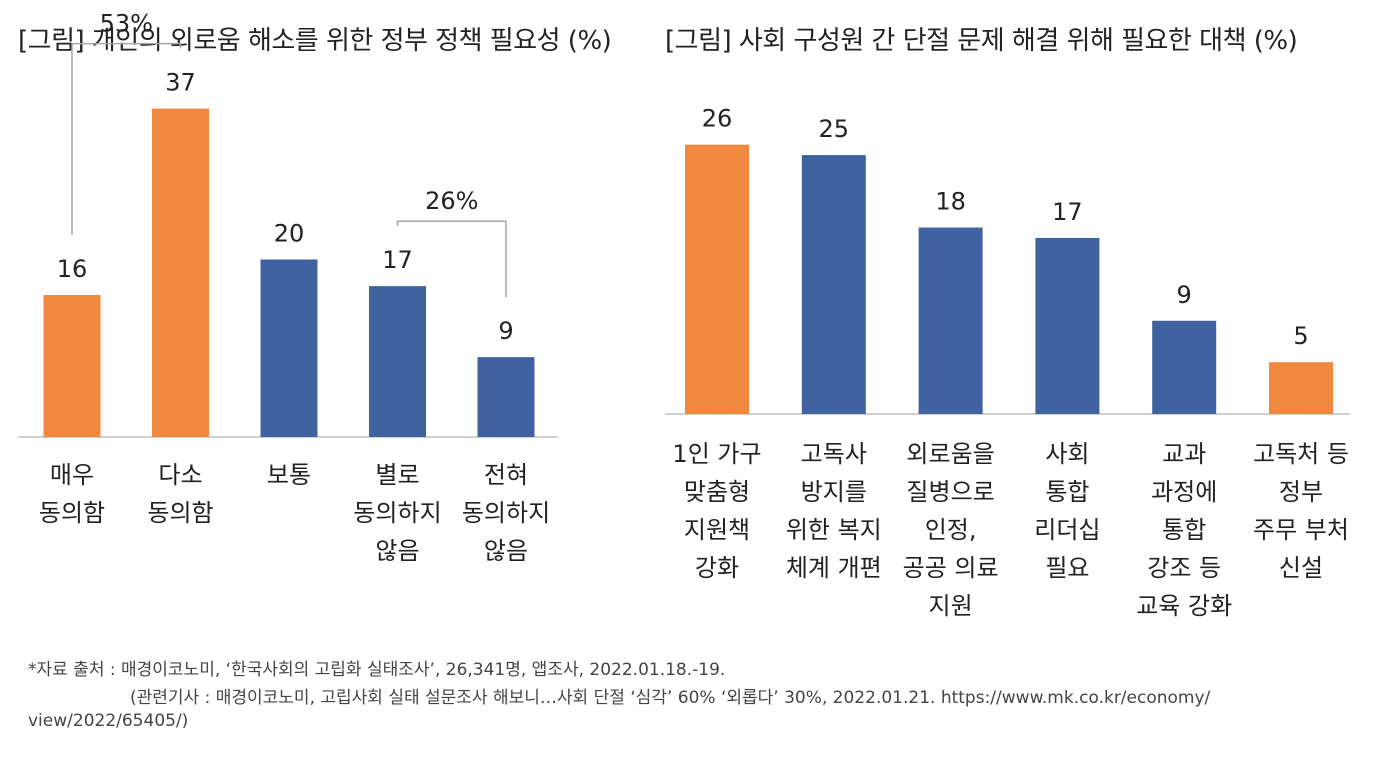 This screenshot has height=758, width=1400. What do you see at coordinates (1067, 212) in the screenshot?
I see `chart1-value-label-3: 17` at bounding box center [1067, 212].